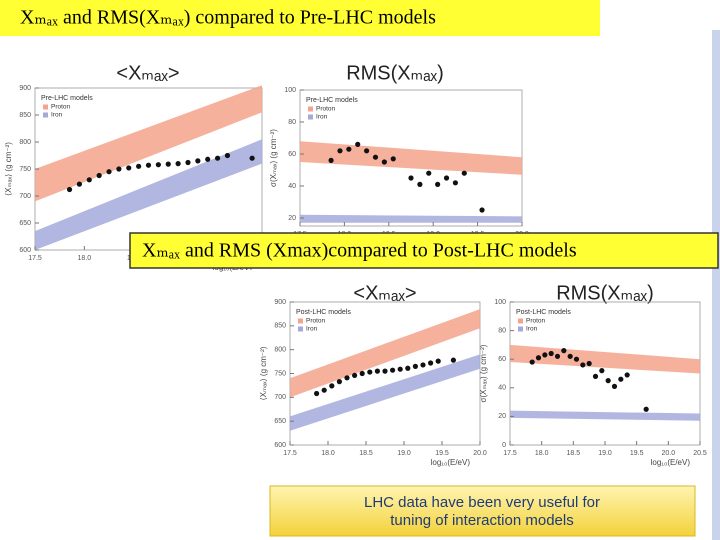 The width and height of the screenshot is (720, 540). I want to click on note-line: LHC data have been very useful for, so click(482, 502).